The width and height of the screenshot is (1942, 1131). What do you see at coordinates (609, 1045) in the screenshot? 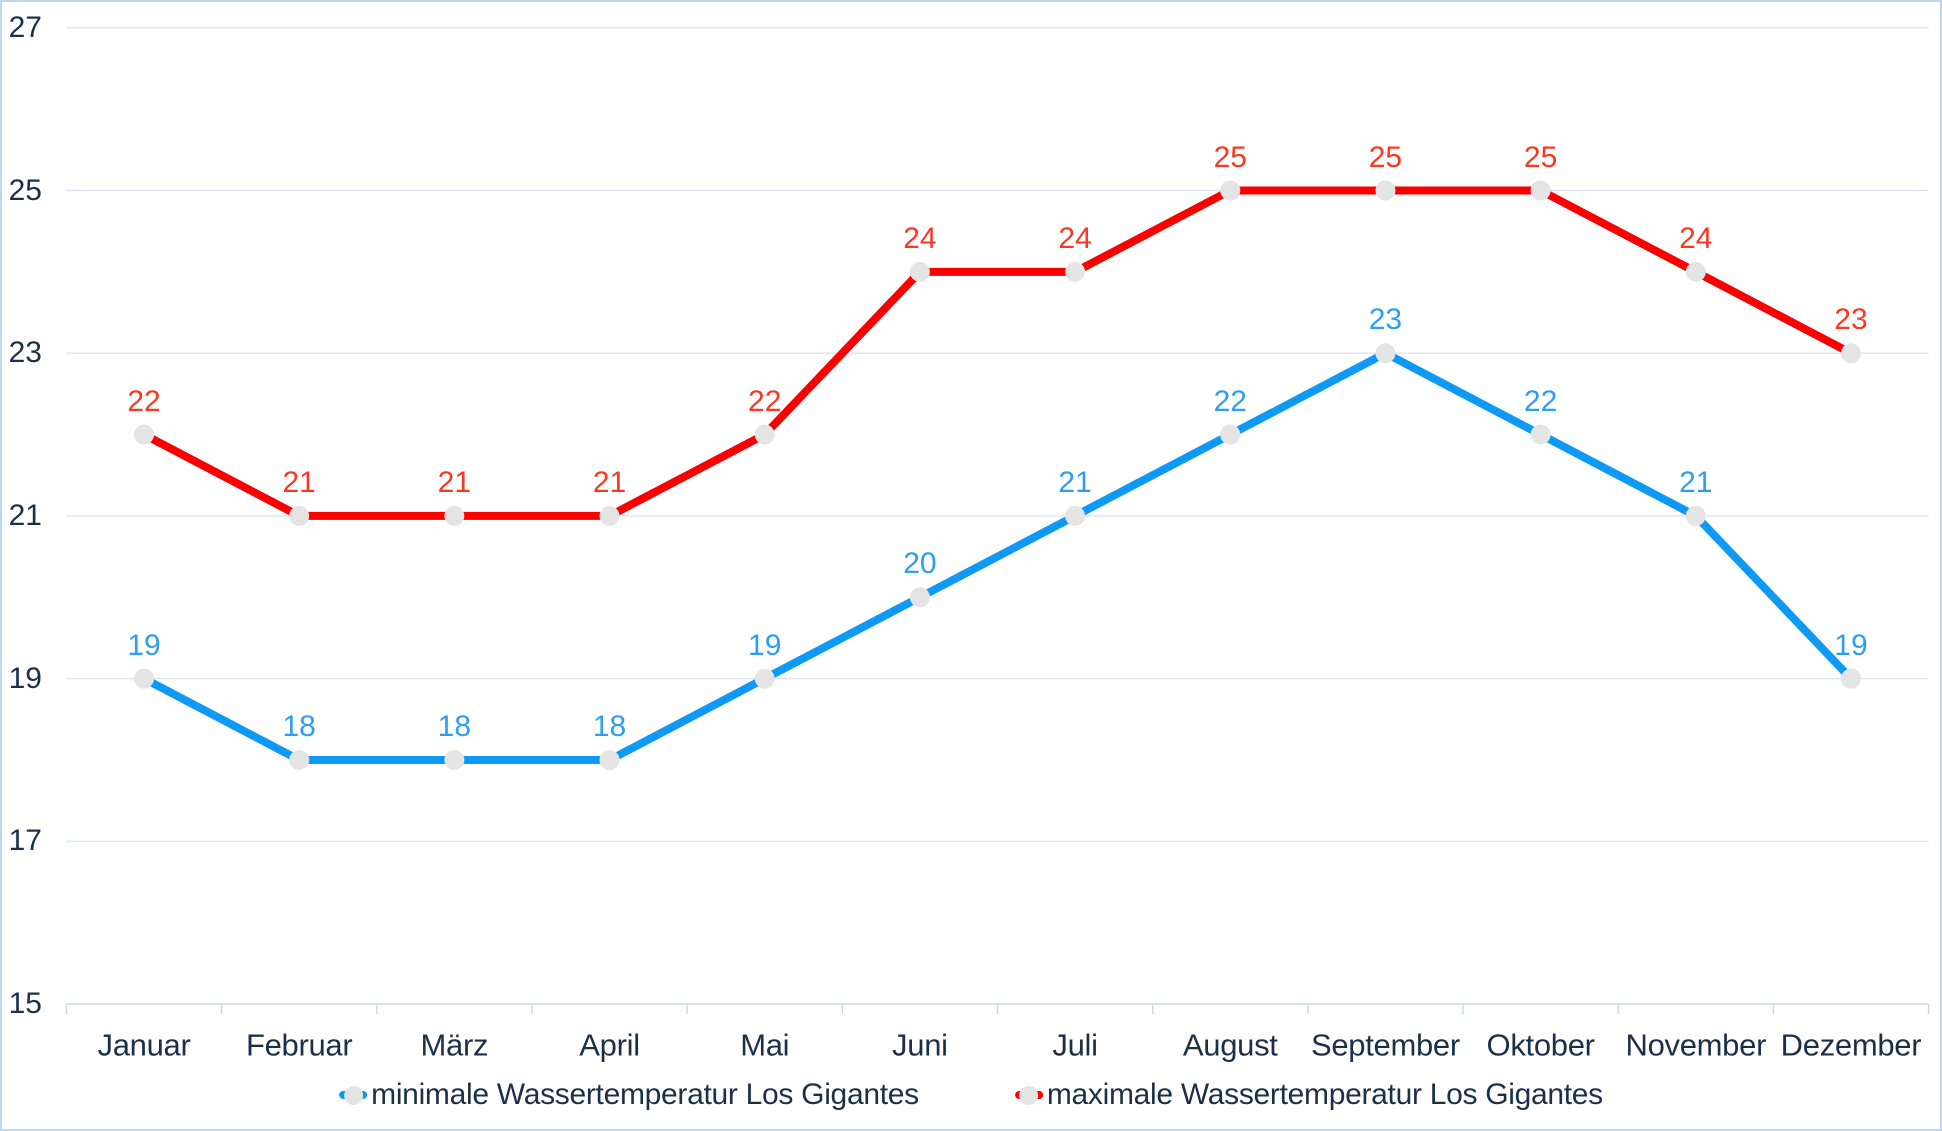
I see `x-axis-label: April` at bounding box center [609, 1045].